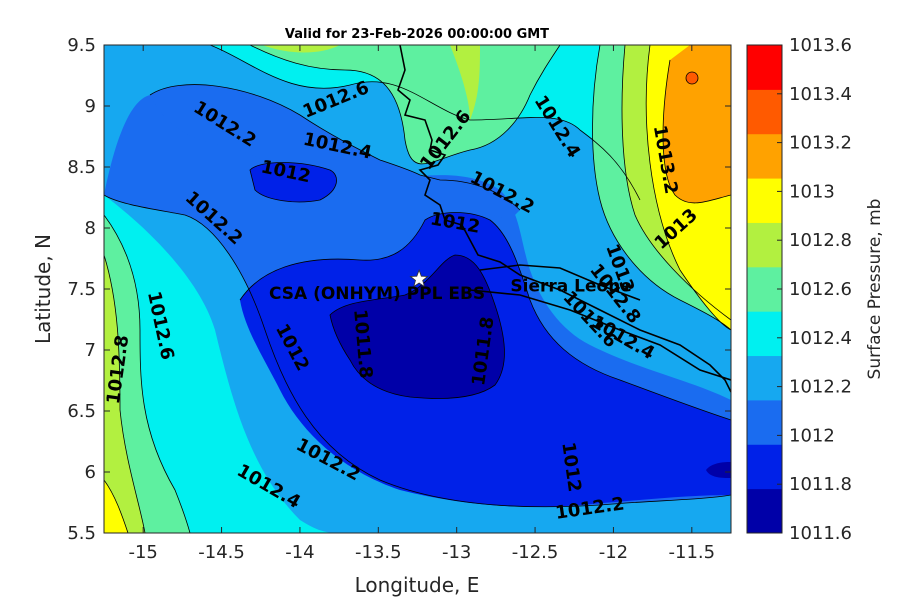 The width and height of the screenshot is (900, 600). Describe the element at coordinates (43, 289) in the screenshot. I see `y-axis-label: Latitude, N` at that location.